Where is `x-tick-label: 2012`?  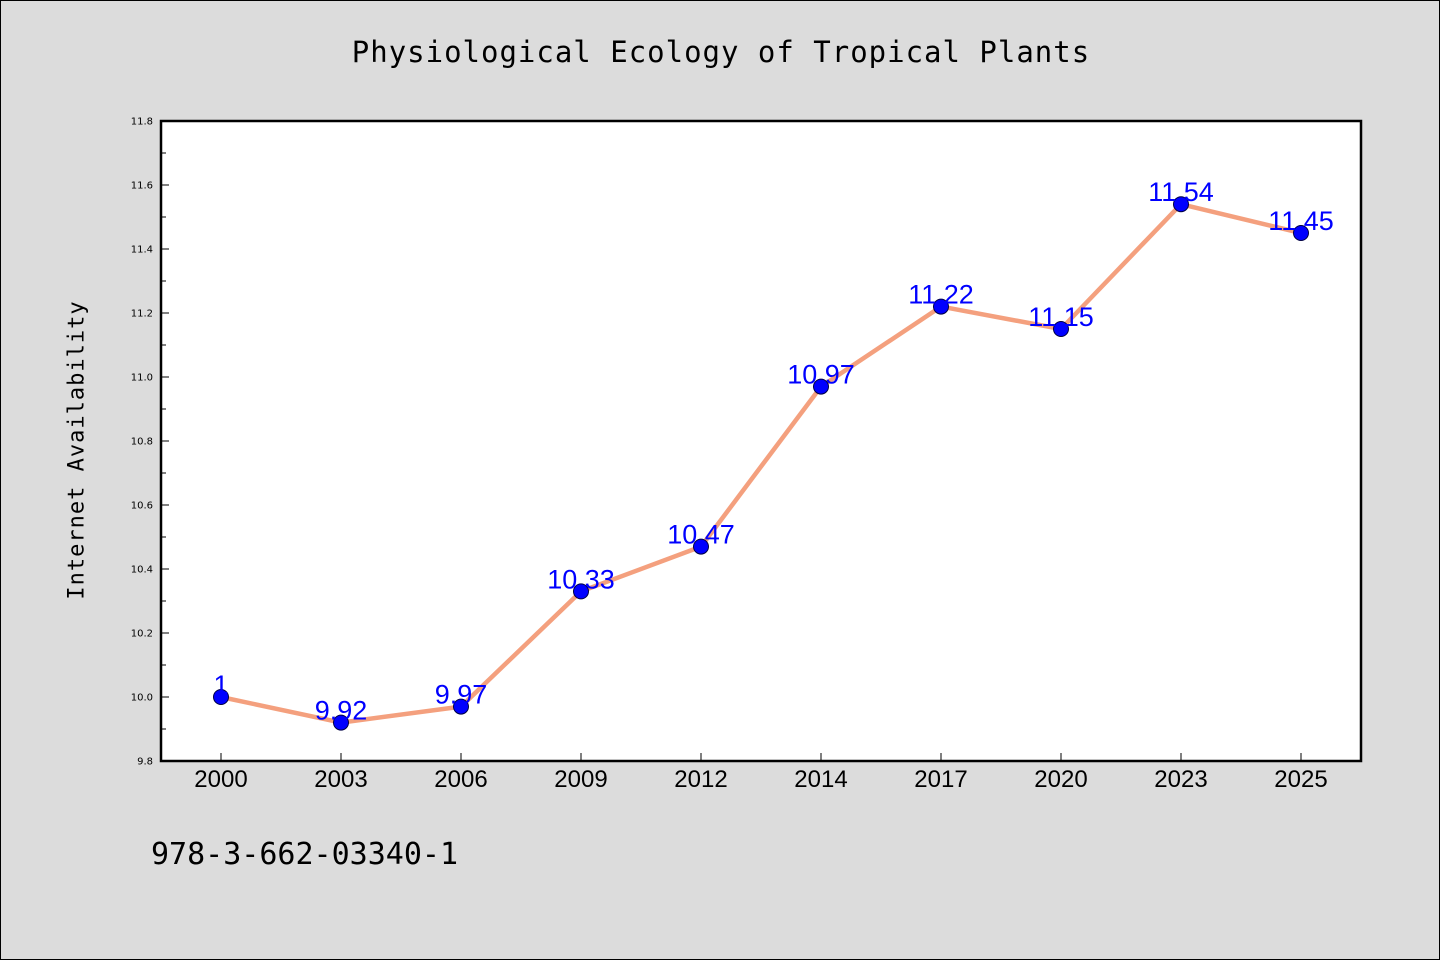
x-tick-label: 2012 is located at coordinates (700, 779).